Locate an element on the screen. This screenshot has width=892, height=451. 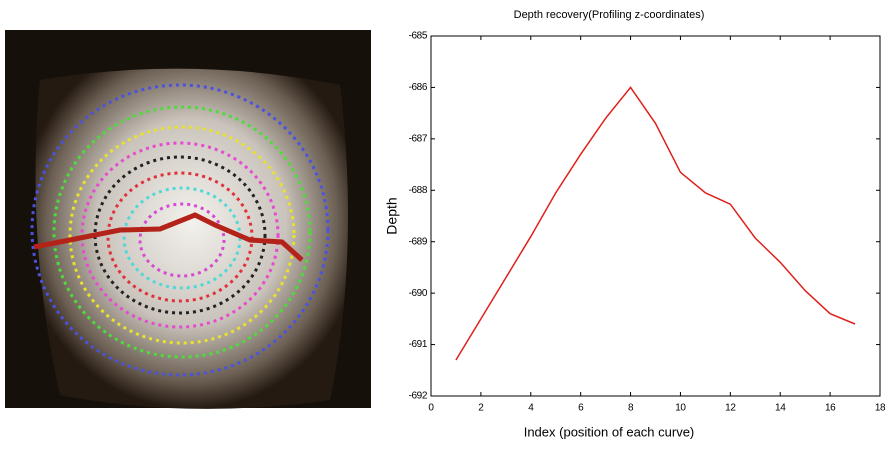
y-tick-label: -685 is located at coordinates (418, 36).